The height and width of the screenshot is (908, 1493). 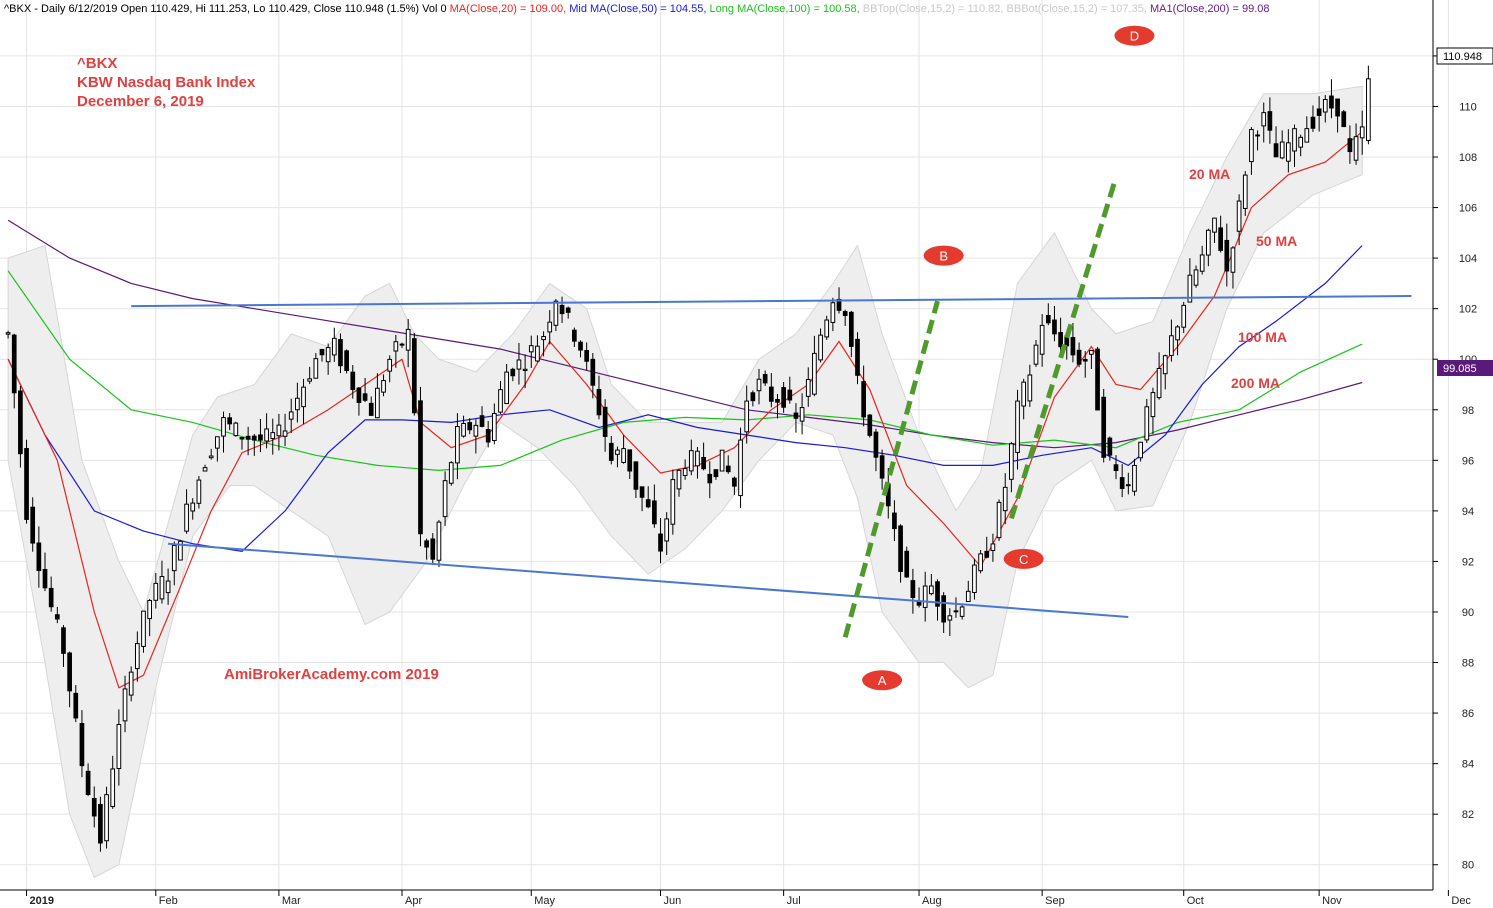 What do you see at coordinates (1468, 310) in the screenshot?
I see `y-tick-label: 102` at bounding box center [1468, 310].